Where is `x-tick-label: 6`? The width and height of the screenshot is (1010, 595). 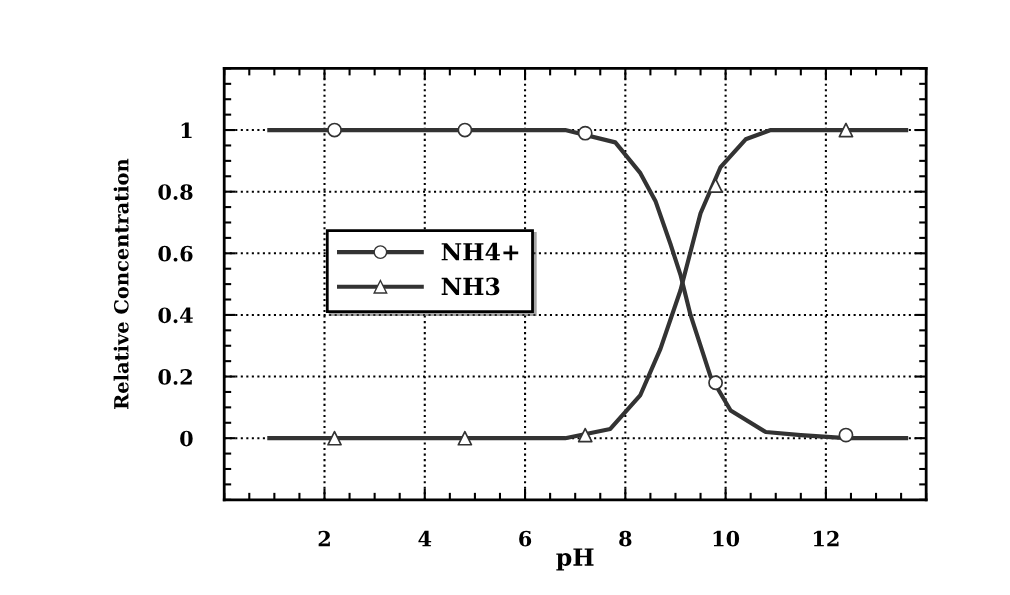
x-tick-label: 6 is located at coordinates (525, 538).